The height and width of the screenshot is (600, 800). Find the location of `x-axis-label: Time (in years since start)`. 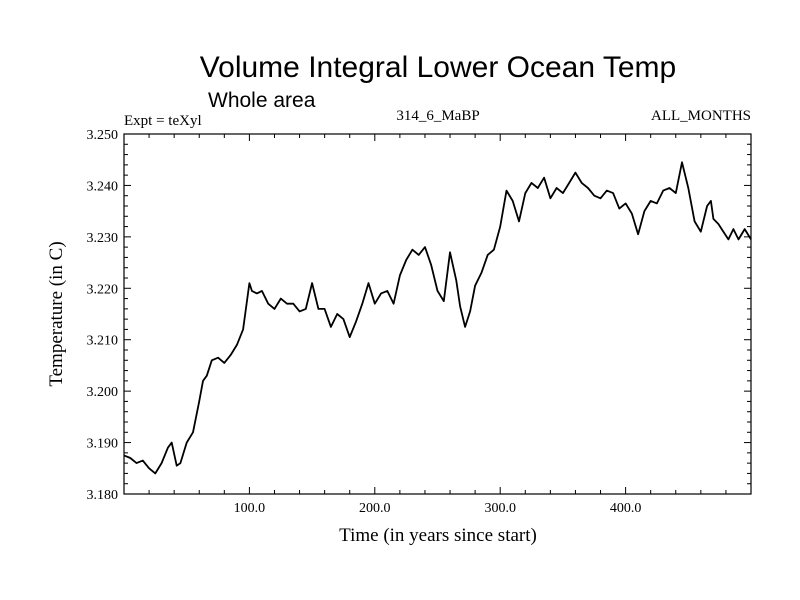

x-axis-label: Time (in years since start) is located at coordinates (438, 535).